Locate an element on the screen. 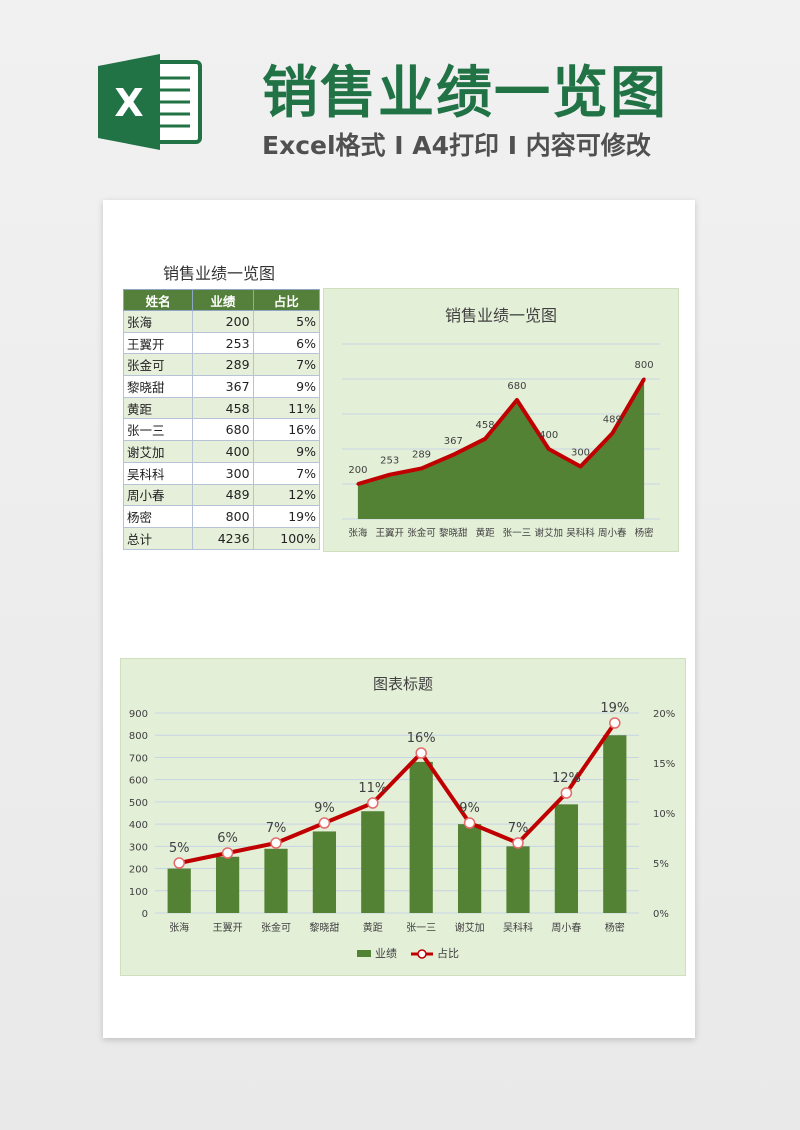 The image size is (800, 1130). cell-share: 100% is located at coordinates (286, 538).